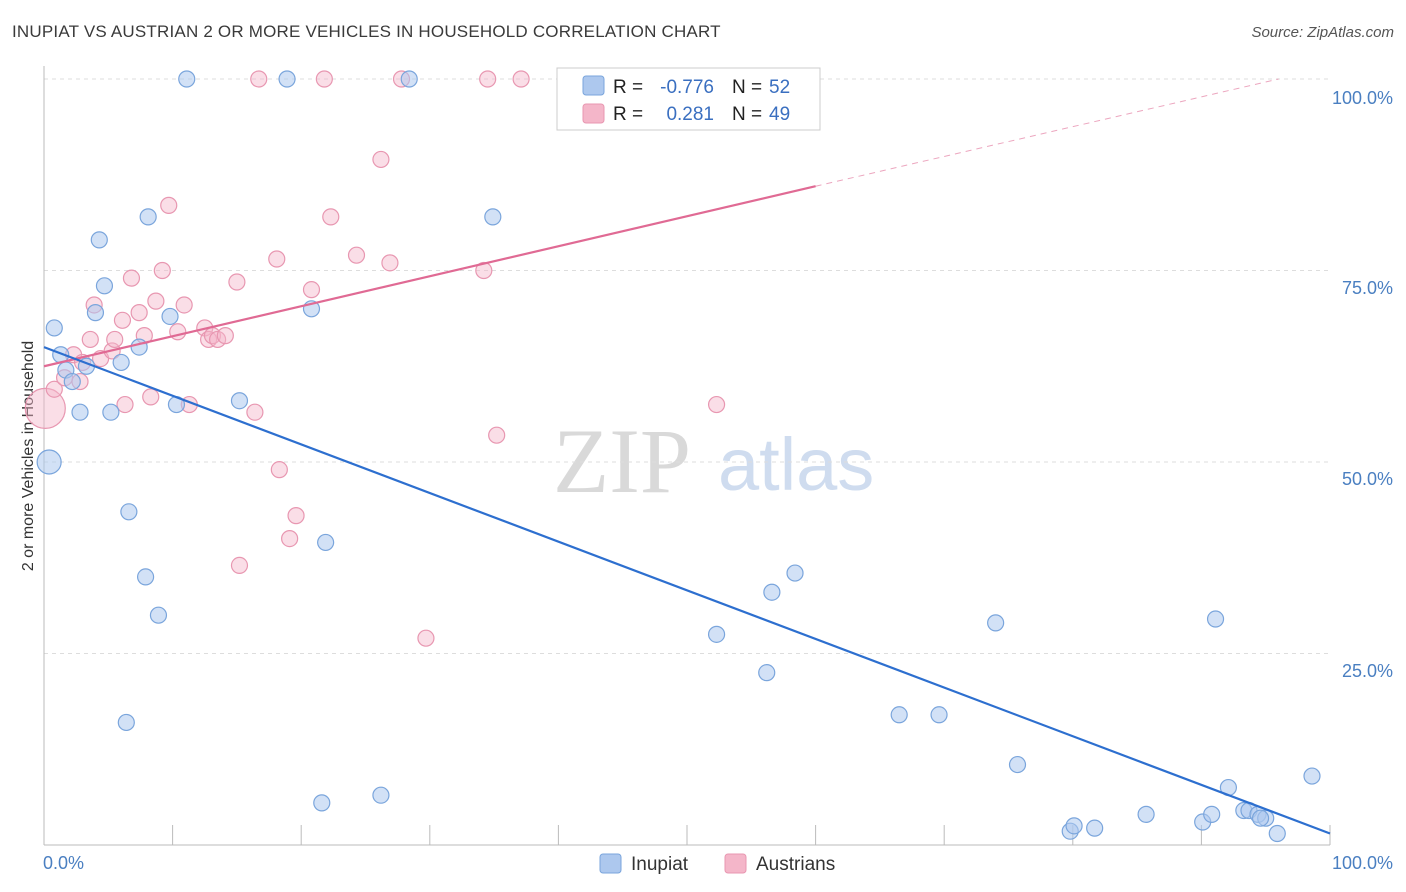 The image size is (1406, 892). Describe the element at coordinates (1322, 32) in the screenshot. I see `source-label: Source: ZipAtlas.com` at that location.